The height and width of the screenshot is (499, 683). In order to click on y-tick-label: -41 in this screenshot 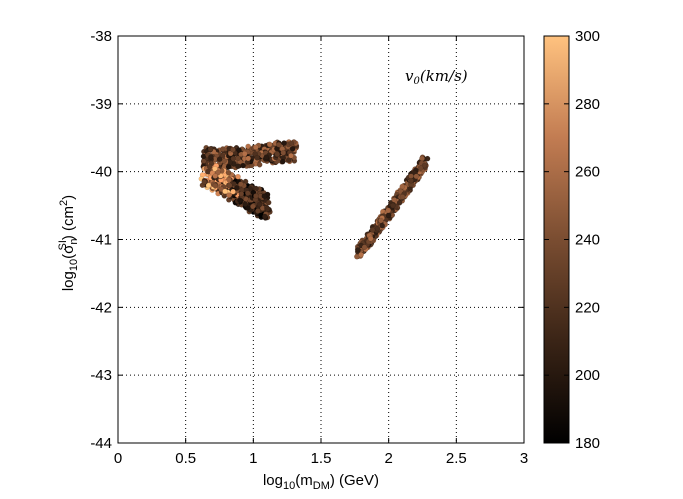, I will do `click(101, 240)`.